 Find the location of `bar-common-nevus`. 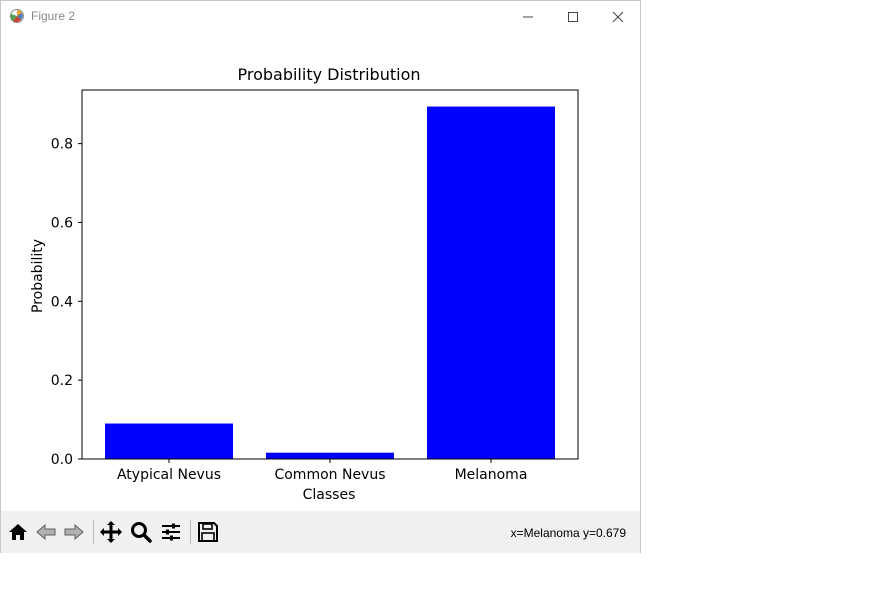

bar-common-nevus is located at coordinates (330, 455).